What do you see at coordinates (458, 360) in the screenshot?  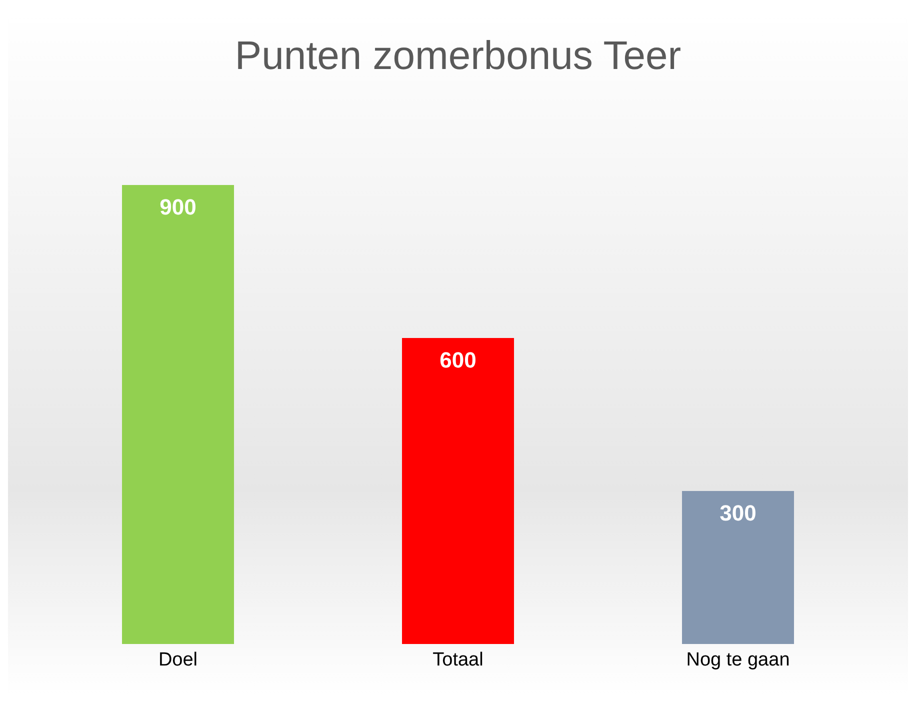 I see `data-label: 600` at bounding box center [458, 360].